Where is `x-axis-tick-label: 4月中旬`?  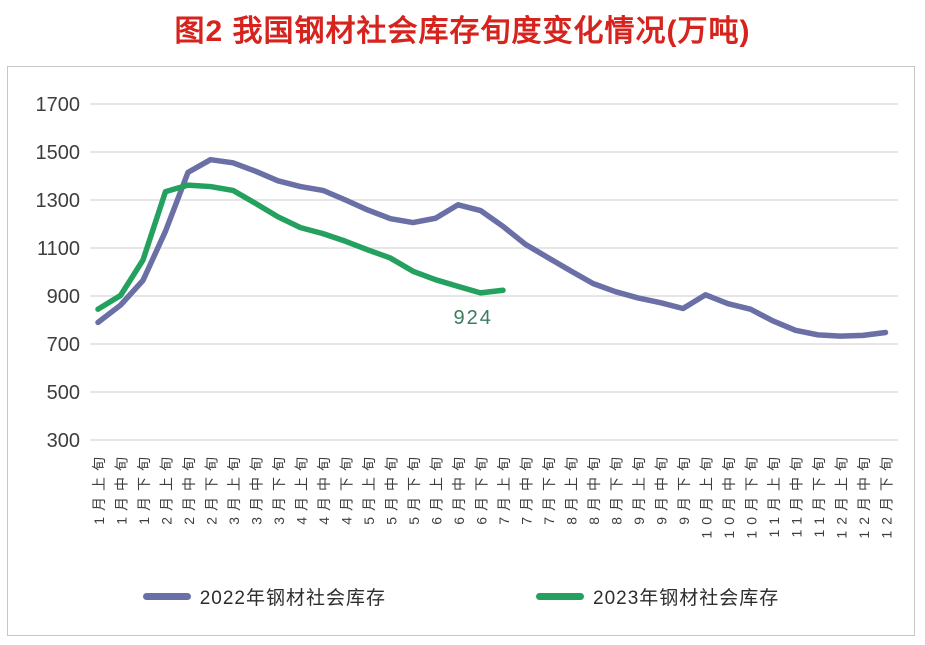 x-axis-tick-label: 4月中旬 is located at coordinates (324, 488).